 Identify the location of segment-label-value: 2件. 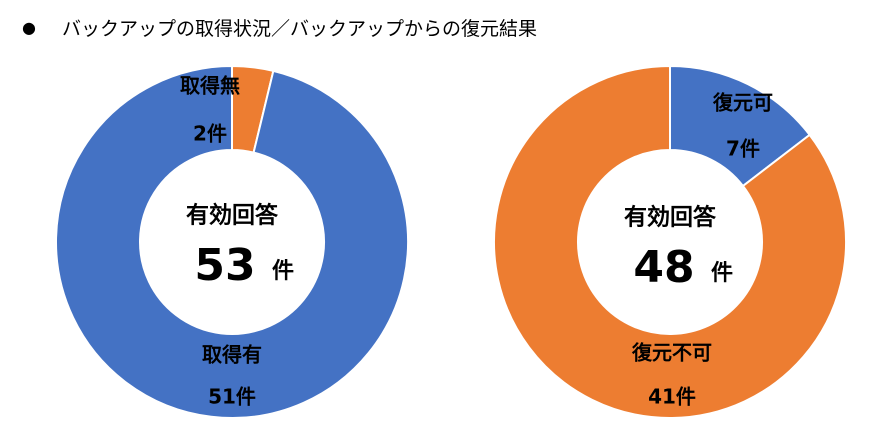
(210, 134).